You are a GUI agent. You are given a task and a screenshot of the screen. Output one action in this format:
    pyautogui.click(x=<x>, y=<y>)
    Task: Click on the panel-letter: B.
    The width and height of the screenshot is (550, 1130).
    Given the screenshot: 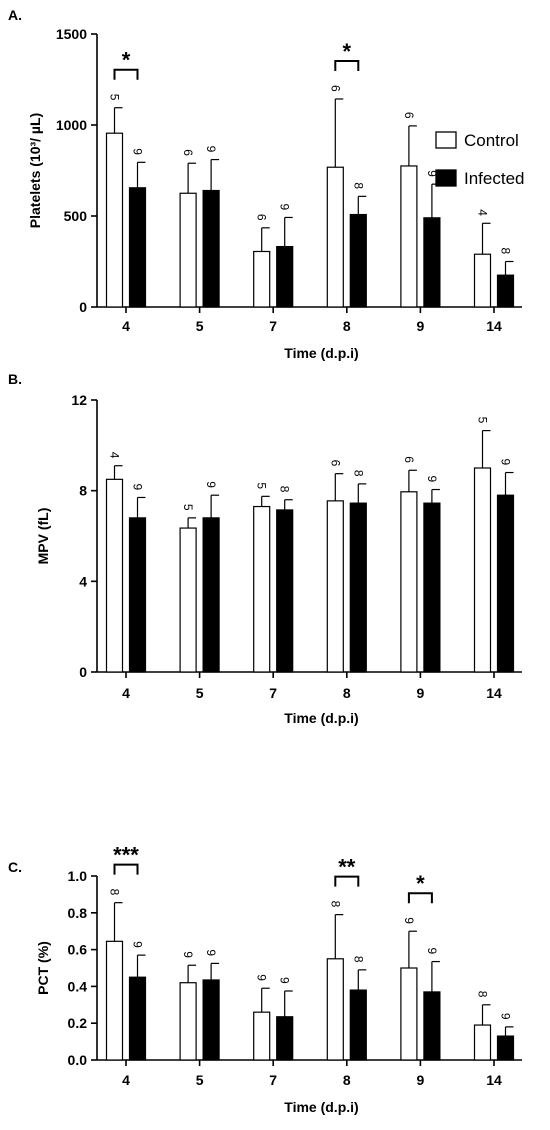 What is the action you would take?
    pyautogui.click(x=15, y=379)
    